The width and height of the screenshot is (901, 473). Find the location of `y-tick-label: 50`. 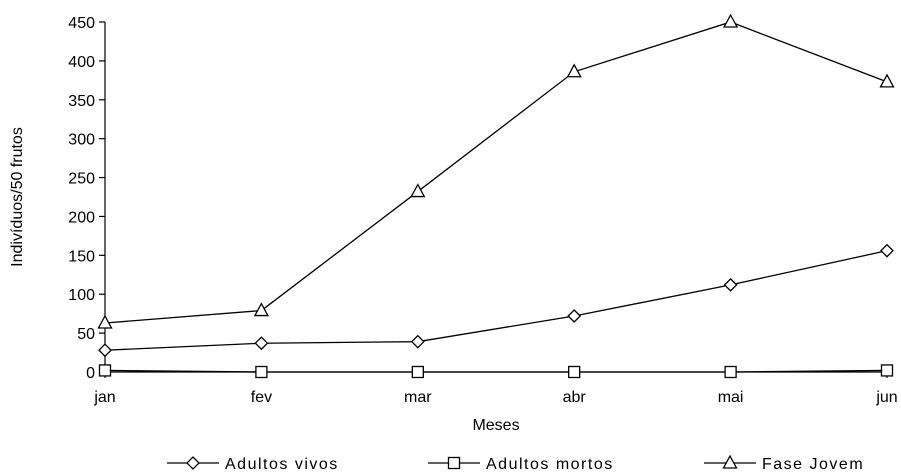

y-tick-label: 50 is located at coordinates (86, 334).